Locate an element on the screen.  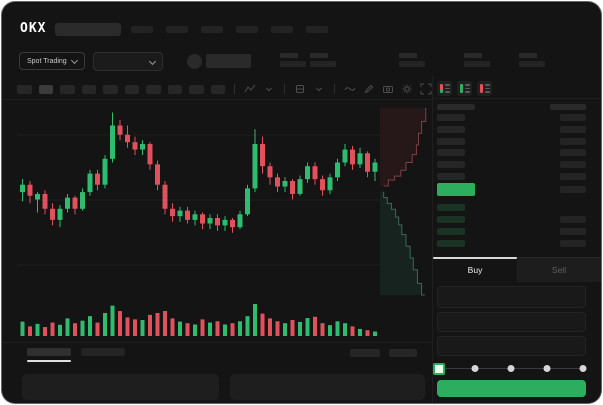
ask-price-skeleton is located at coordinates (451, 165).